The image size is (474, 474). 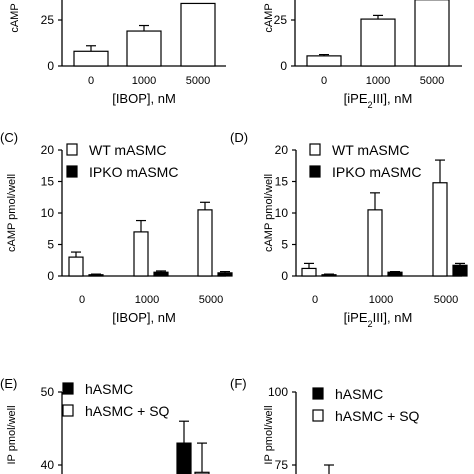 What do you see at coordinates (446, 300) in the screenshot?
I see `x-tick-label-D: 5000` at bounding box center [446, 300].